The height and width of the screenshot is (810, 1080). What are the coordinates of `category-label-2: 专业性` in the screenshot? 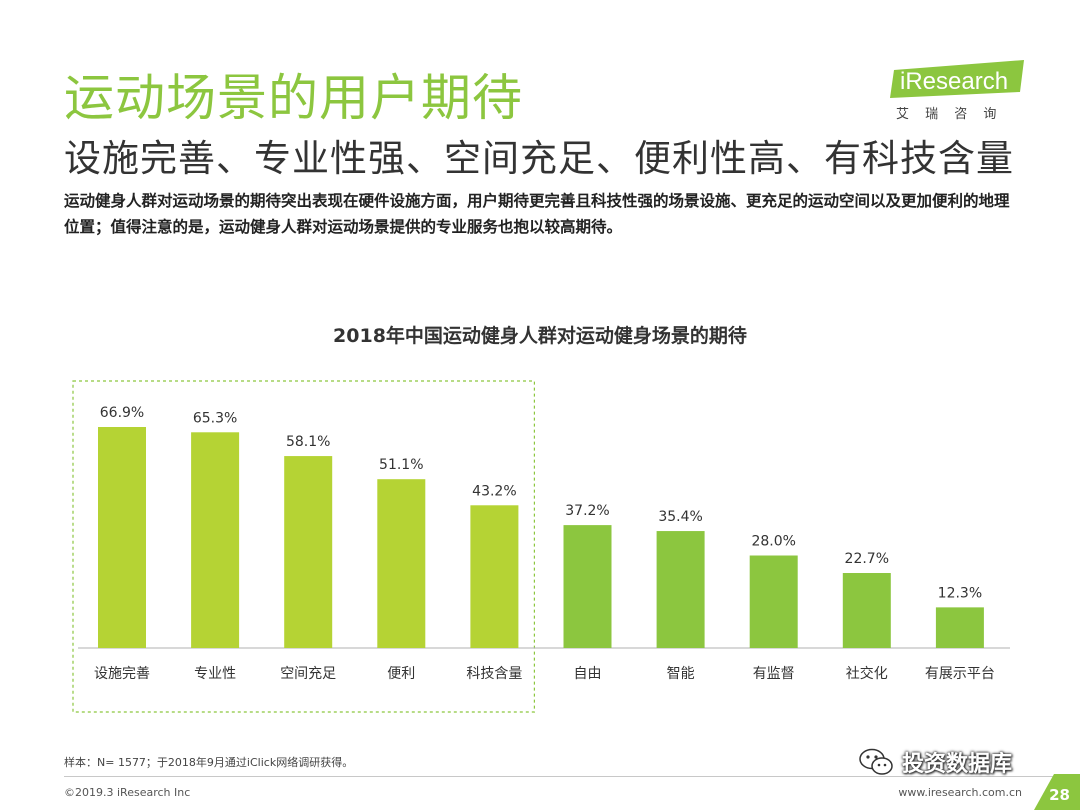 It's located at (215, 674).